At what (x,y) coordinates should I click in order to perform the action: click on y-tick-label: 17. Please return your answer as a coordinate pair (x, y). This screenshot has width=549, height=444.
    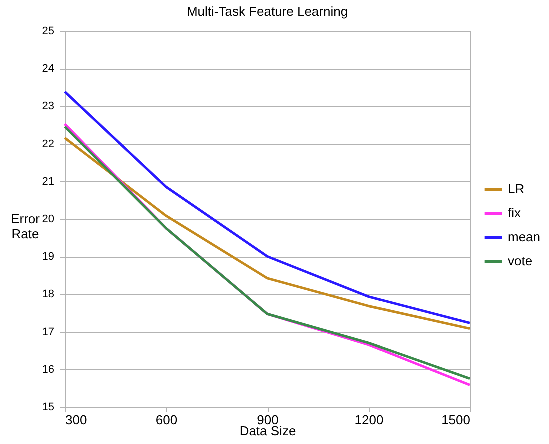
    Looking at the image, I should click on (48, 332).